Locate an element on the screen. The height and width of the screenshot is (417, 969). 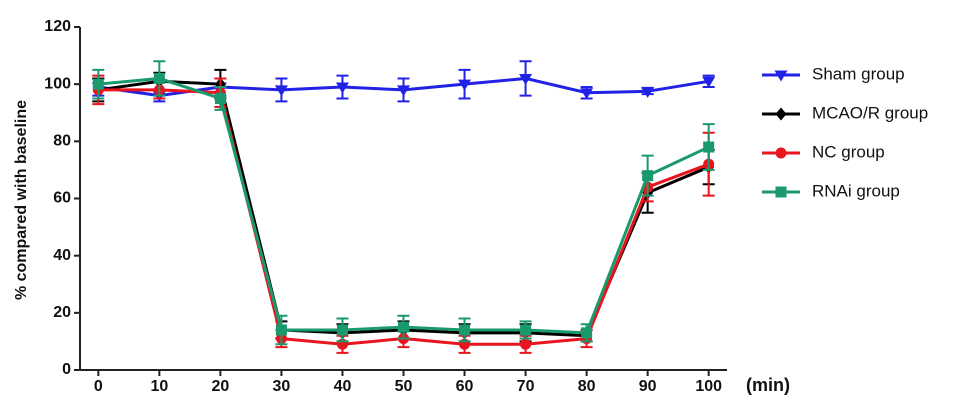
legend-label: MCAO/R group is located at coordinates (870, 112).